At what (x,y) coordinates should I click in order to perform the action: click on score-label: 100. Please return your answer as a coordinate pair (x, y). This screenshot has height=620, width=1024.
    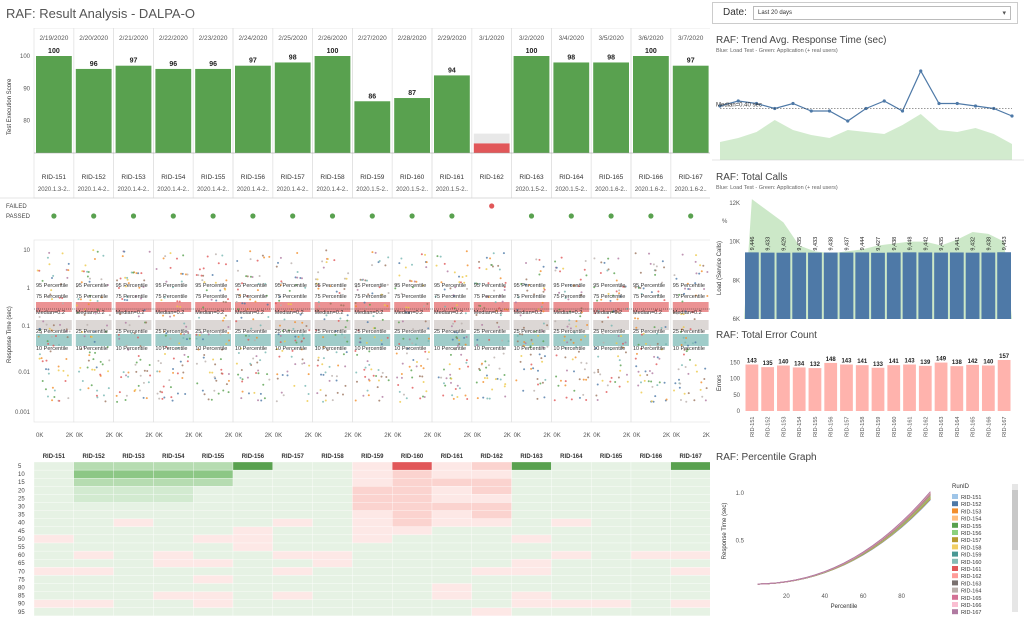
    Looking at the image, I should click on (54, 51).